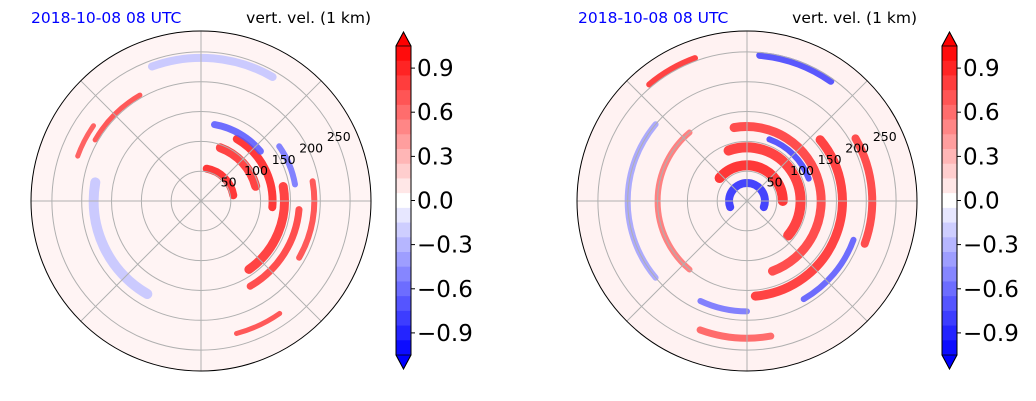  What do you see at coordinates (949, 362) in the screenshot?
I see `colorbar-extend-min` at bounding box center [949, 362].